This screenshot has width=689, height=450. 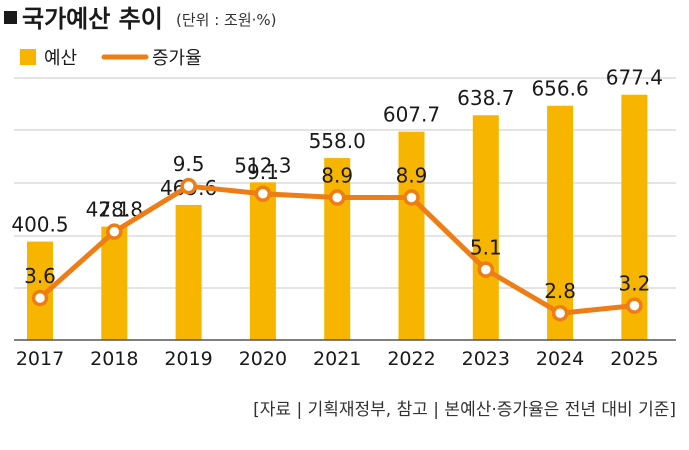 What do you see at coordinates (634, 359) in the screenshot?
I see `x-tick-label-2025: 2025` at bounding box center [634, 359].